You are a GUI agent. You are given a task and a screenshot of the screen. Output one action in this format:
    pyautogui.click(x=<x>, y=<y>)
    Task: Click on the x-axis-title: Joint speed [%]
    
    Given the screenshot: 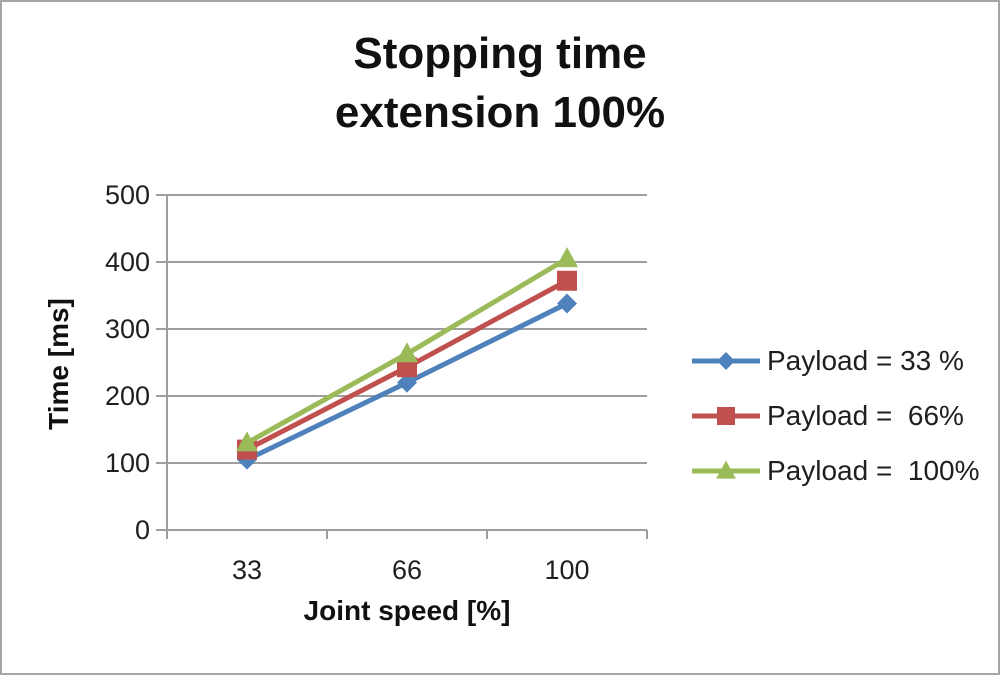 What is the action you would take?
    pyautogui.click(x=407, y=610)
    